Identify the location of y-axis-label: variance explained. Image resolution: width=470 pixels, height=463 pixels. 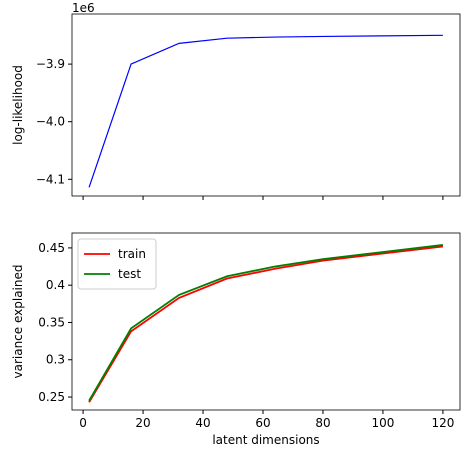
(18, 322).